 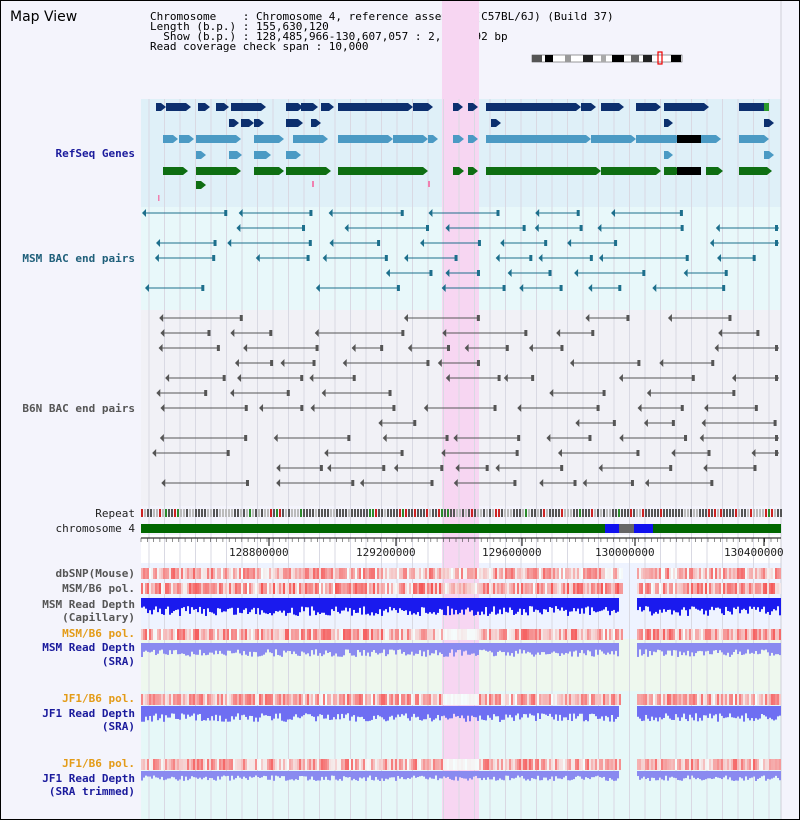 What do you see at coordinates (88, 778) in the screenshot?
I see `track-label-jf1-read-depth-trim: JF1 Read Depth` at bounding box center [88, 778].